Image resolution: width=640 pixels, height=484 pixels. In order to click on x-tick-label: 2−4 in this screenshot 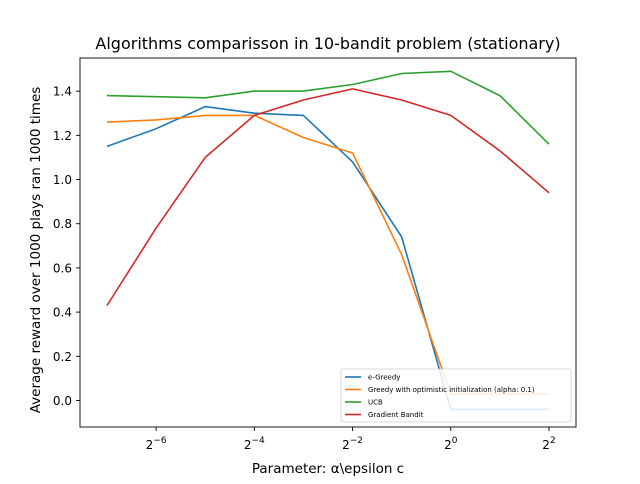, I will do `click(254, 444)`.